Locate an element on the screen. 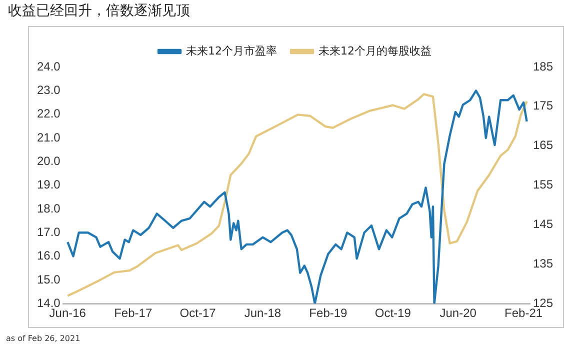 The image size is (584, 350). x-tick-label: Feb-19 is located at coordinates (328, 313).